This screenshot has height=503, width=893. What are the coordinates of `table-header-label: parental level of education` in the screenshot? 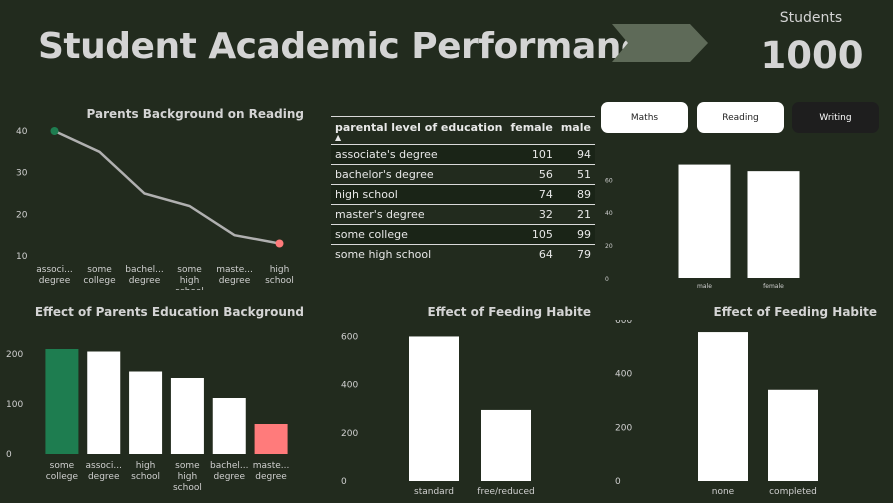 It's located at (419, 127).